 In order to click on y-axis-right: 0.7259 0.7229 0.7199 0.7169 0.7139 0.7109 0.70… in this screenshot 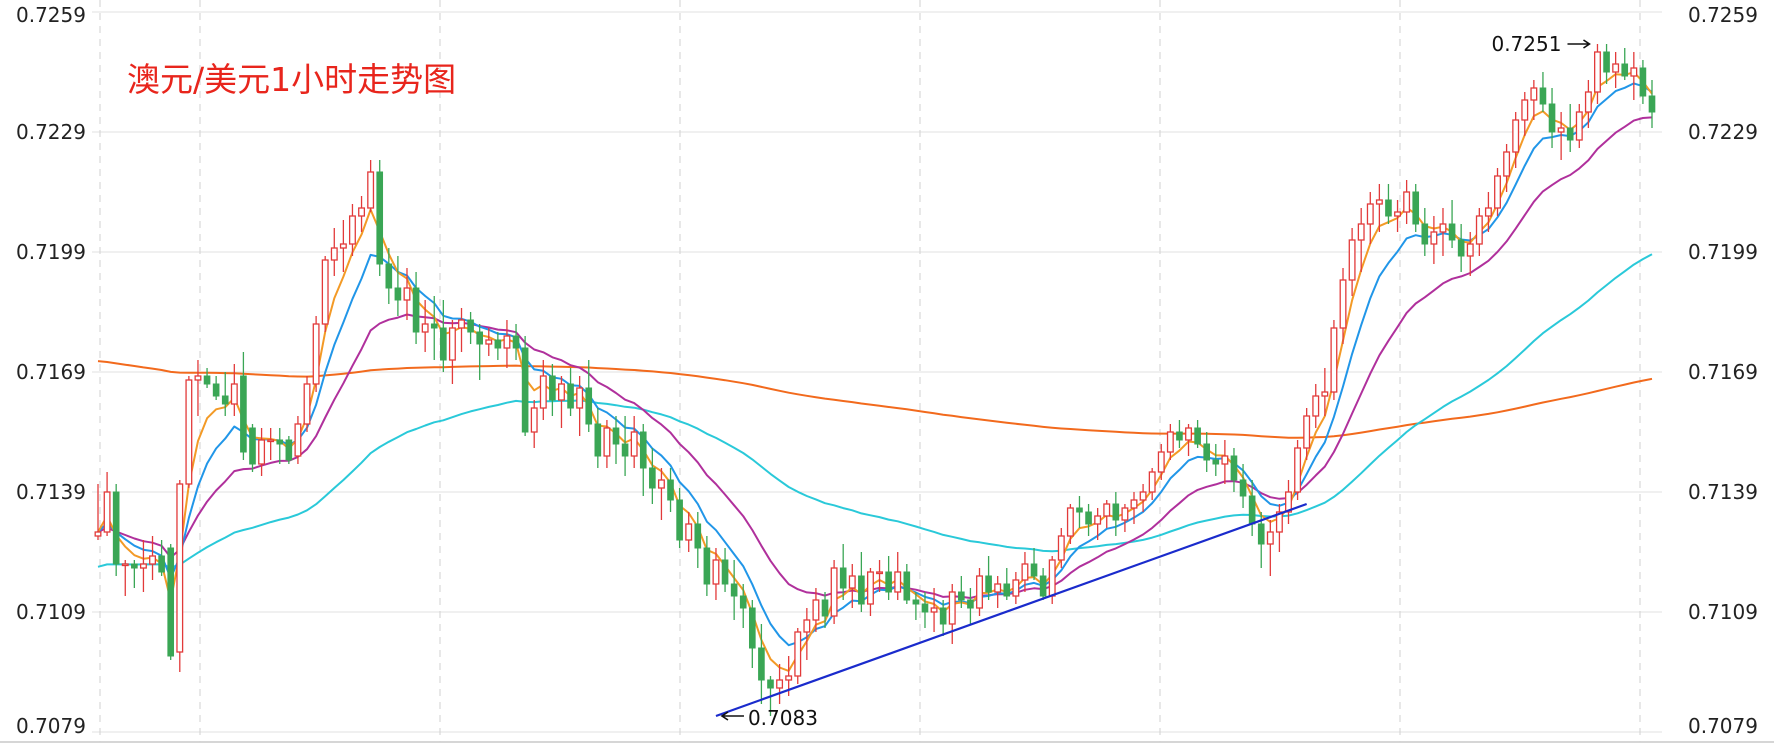, I will do `click(1723, 370)`.